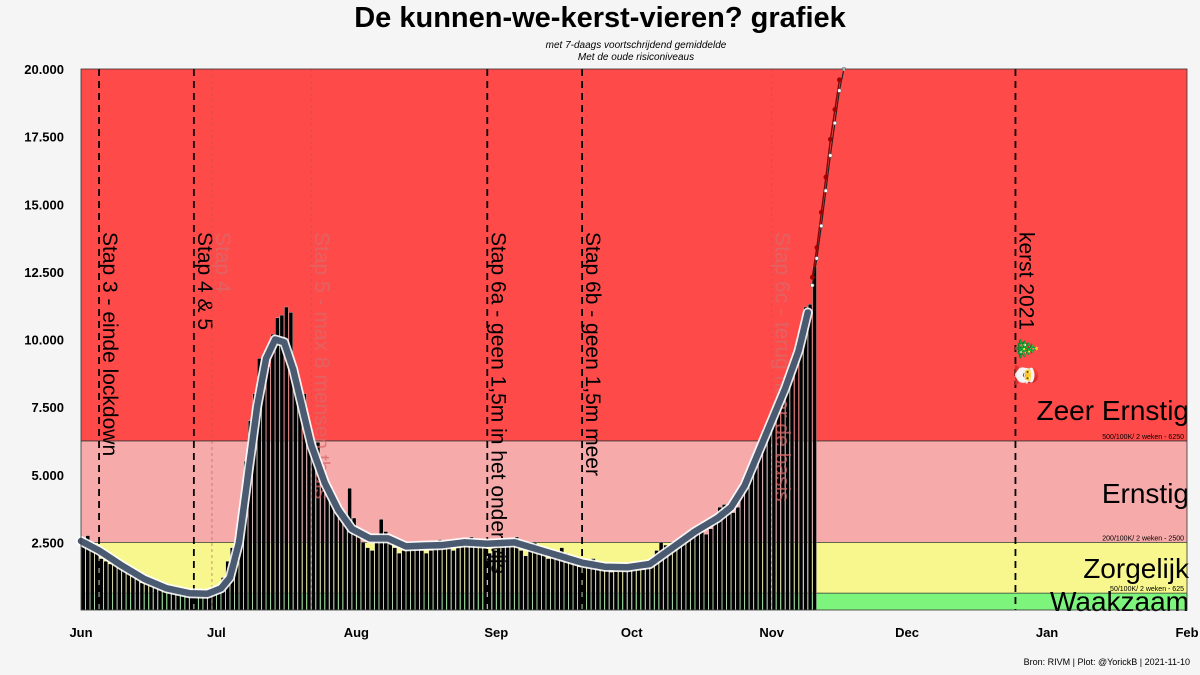 The image size is (1200, 675). I want to click on x-tick-label-8: Feb, so click(1186, 632).